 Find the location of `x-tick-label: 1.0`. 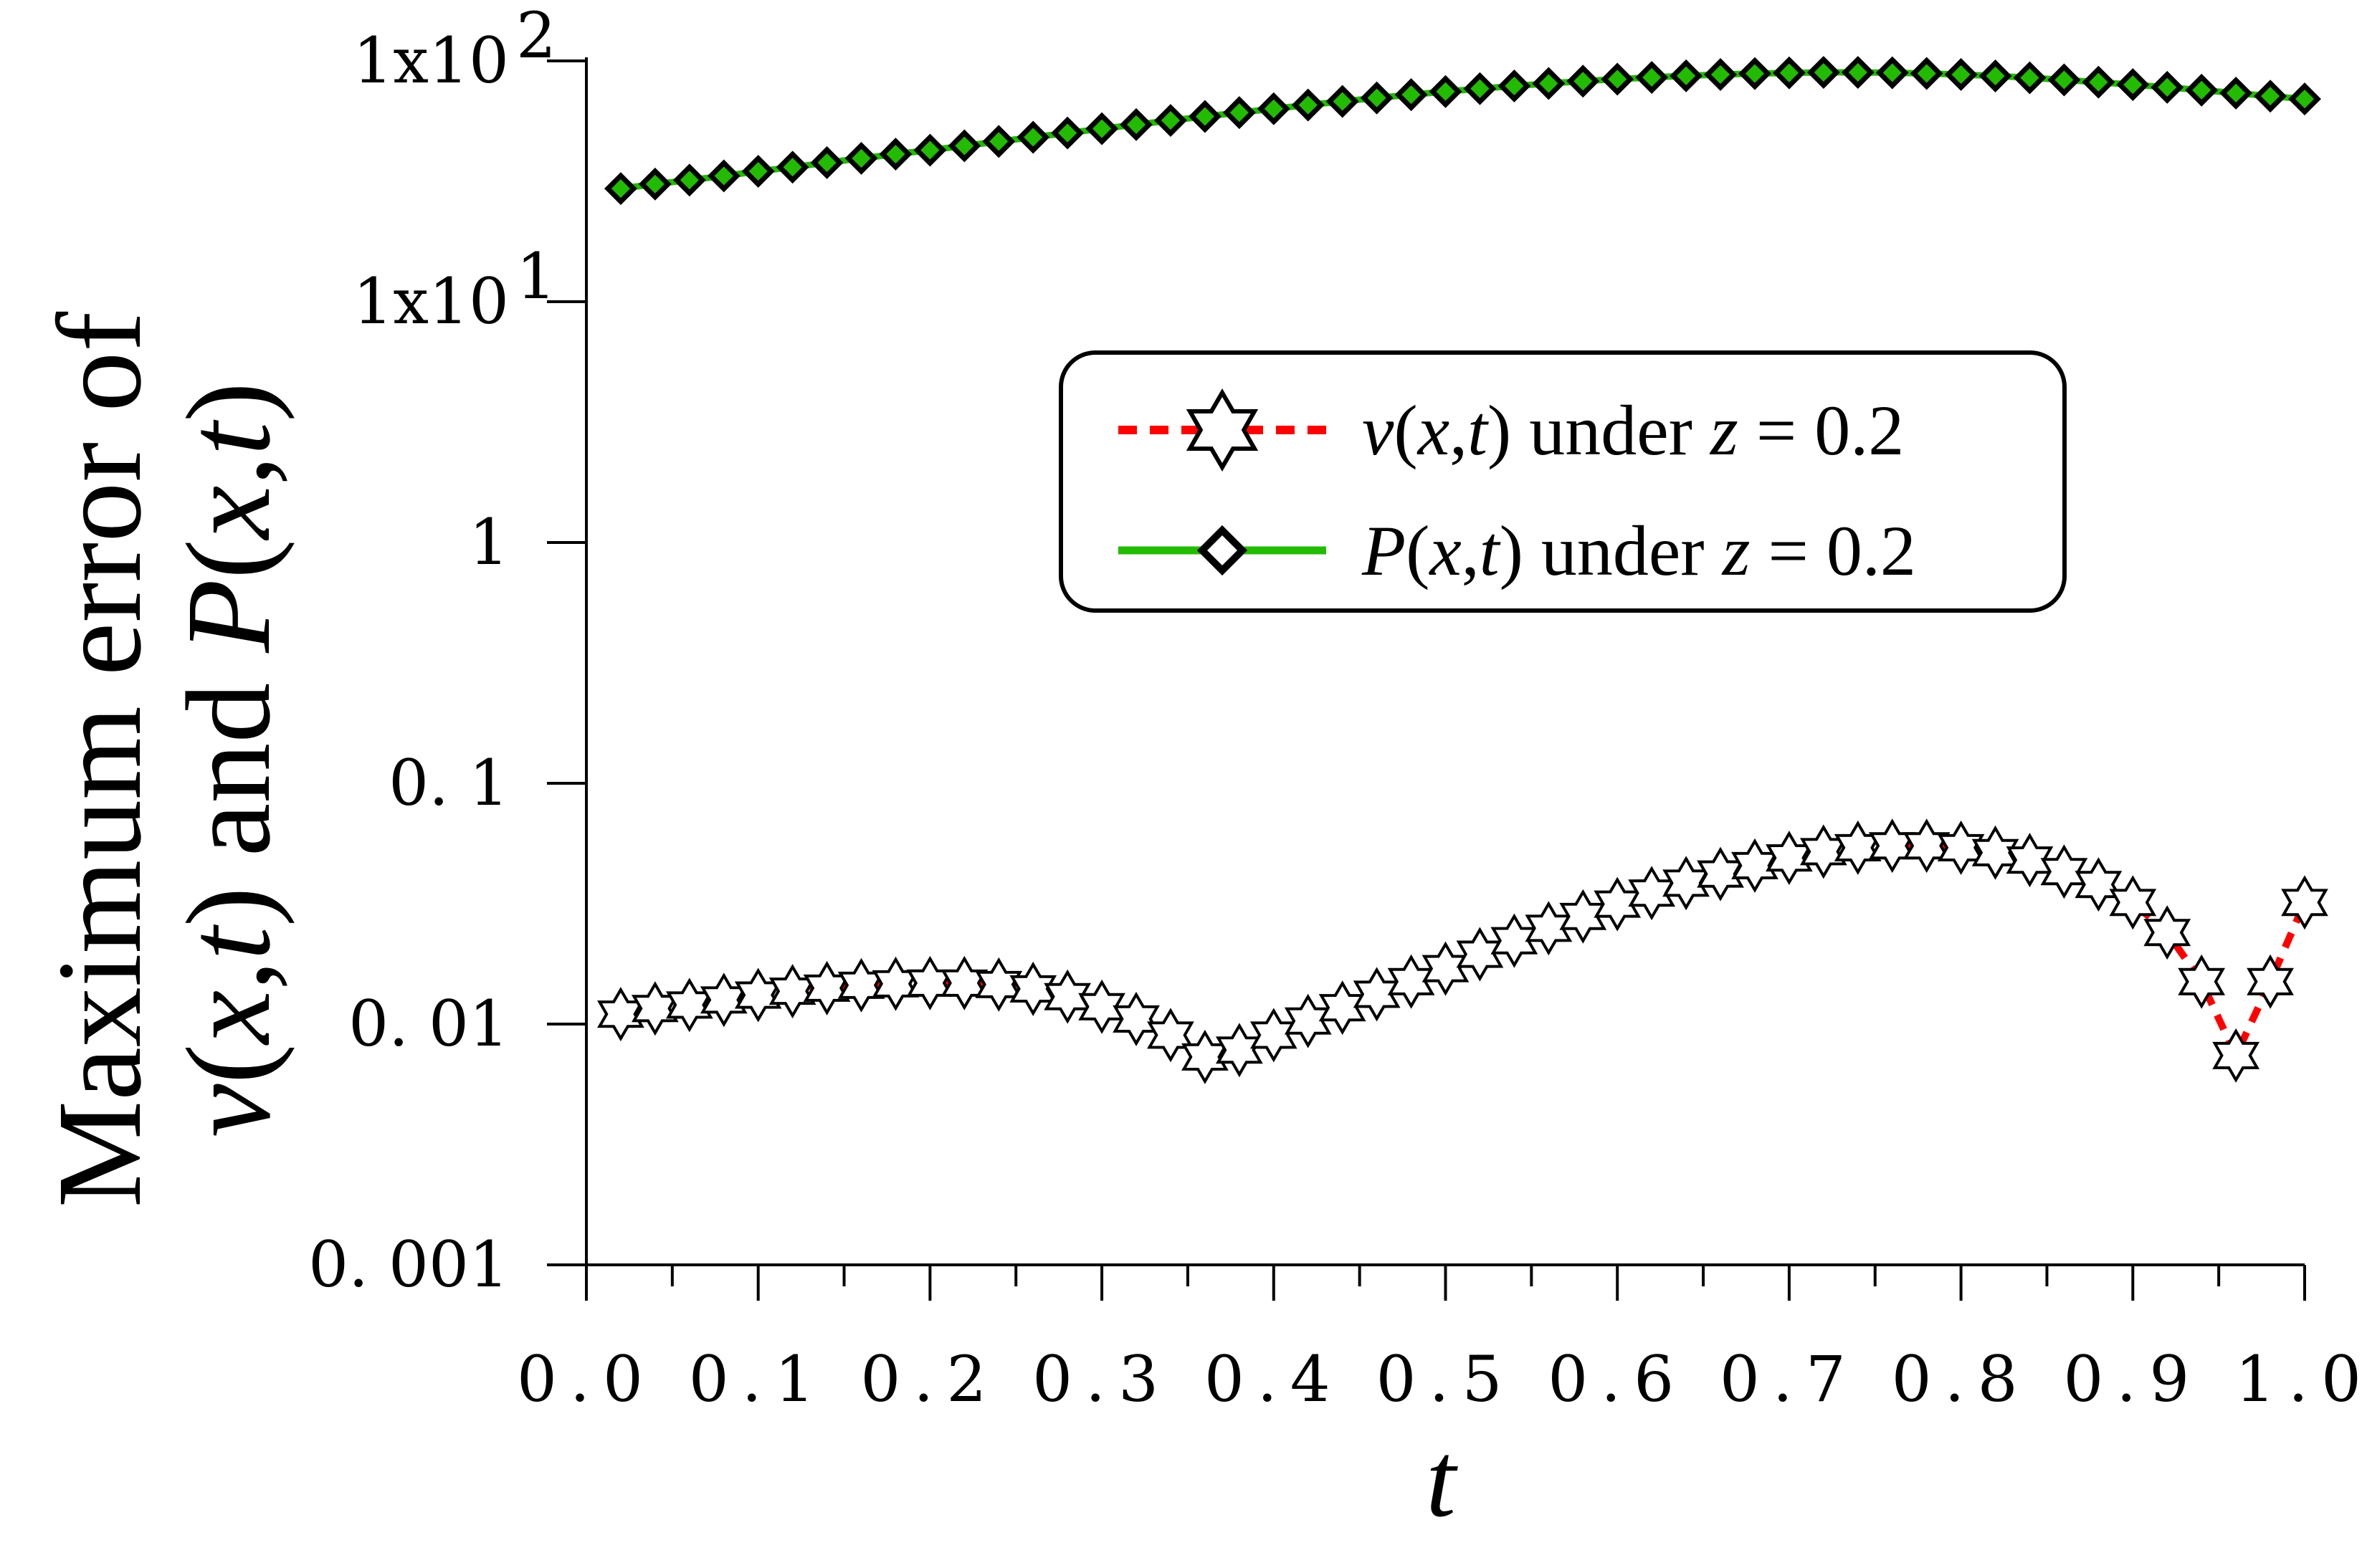

x-tick-label: 1.0 is located at coordinates (2298, 1379).